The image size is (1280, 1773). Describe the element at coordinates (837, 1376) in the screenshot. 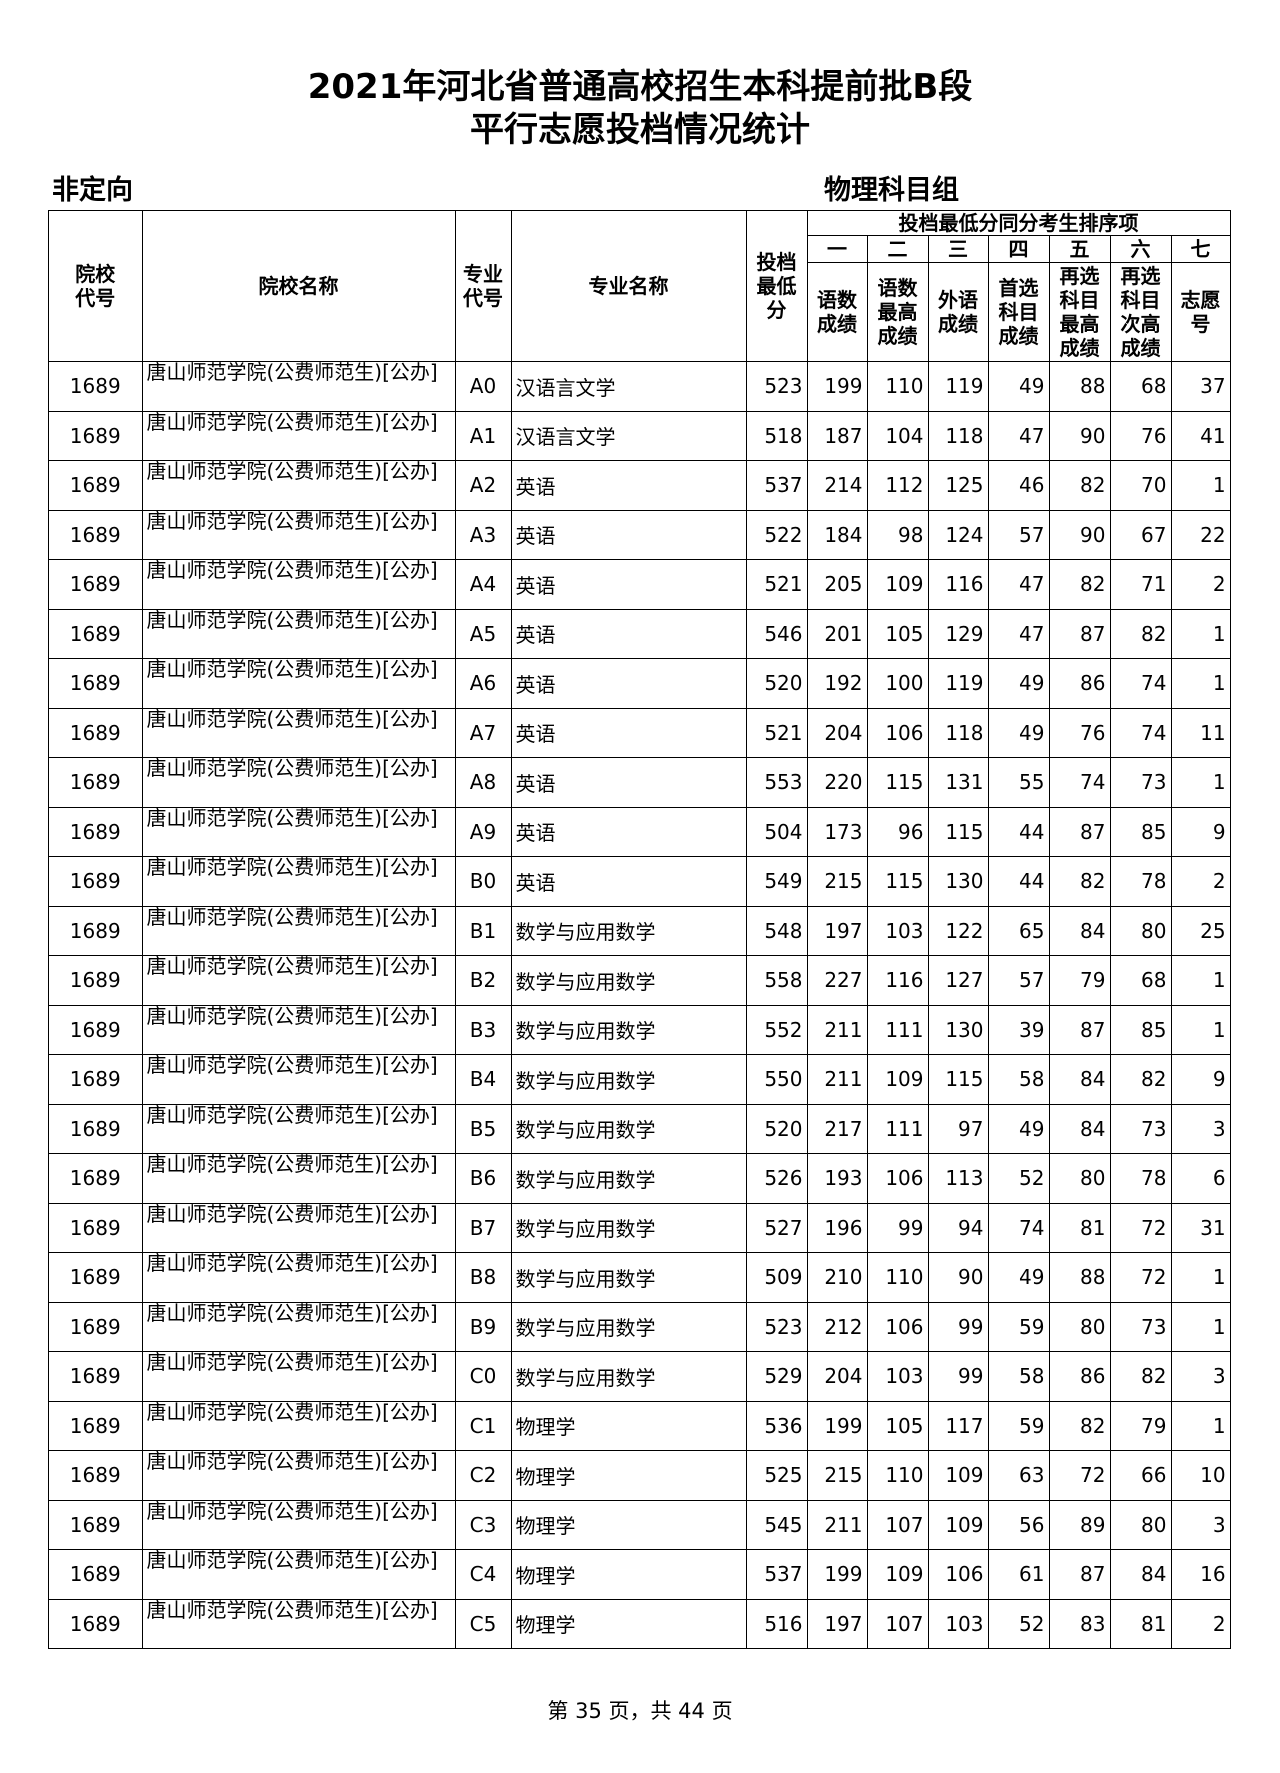

I see `rank-1: 204` at that location.